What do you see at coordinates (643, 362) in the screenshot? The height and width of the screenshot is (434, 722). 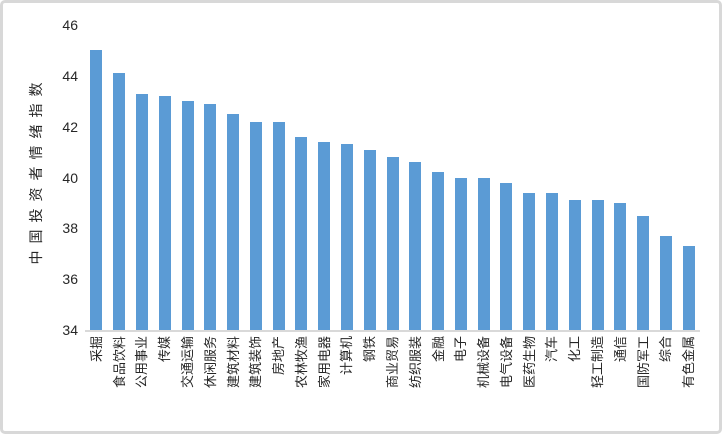 I see `x-axis-category-label: 国防军工` at bounding box center [643, 362].